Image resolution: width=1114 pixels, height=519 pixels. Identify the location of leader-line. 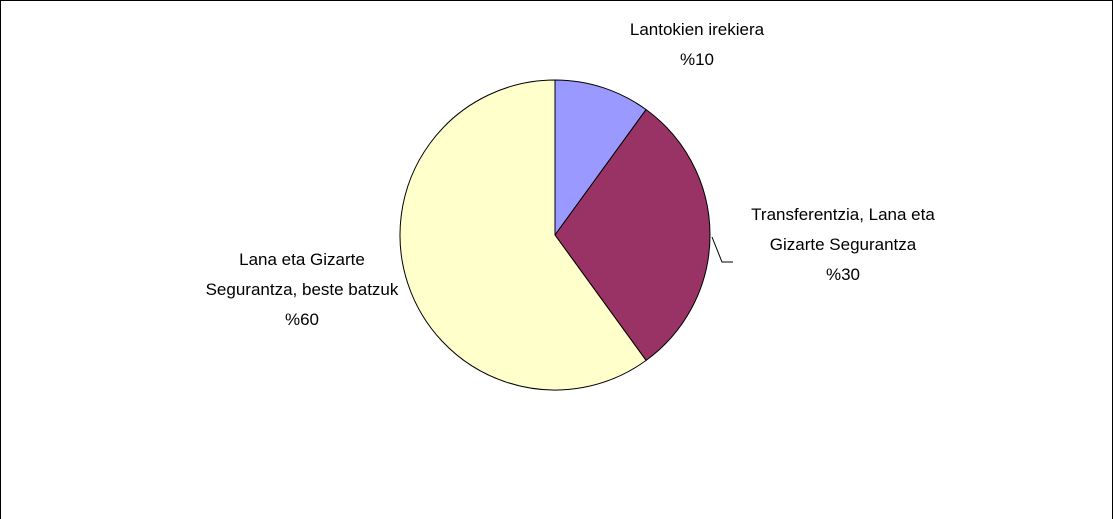
(722, 249).